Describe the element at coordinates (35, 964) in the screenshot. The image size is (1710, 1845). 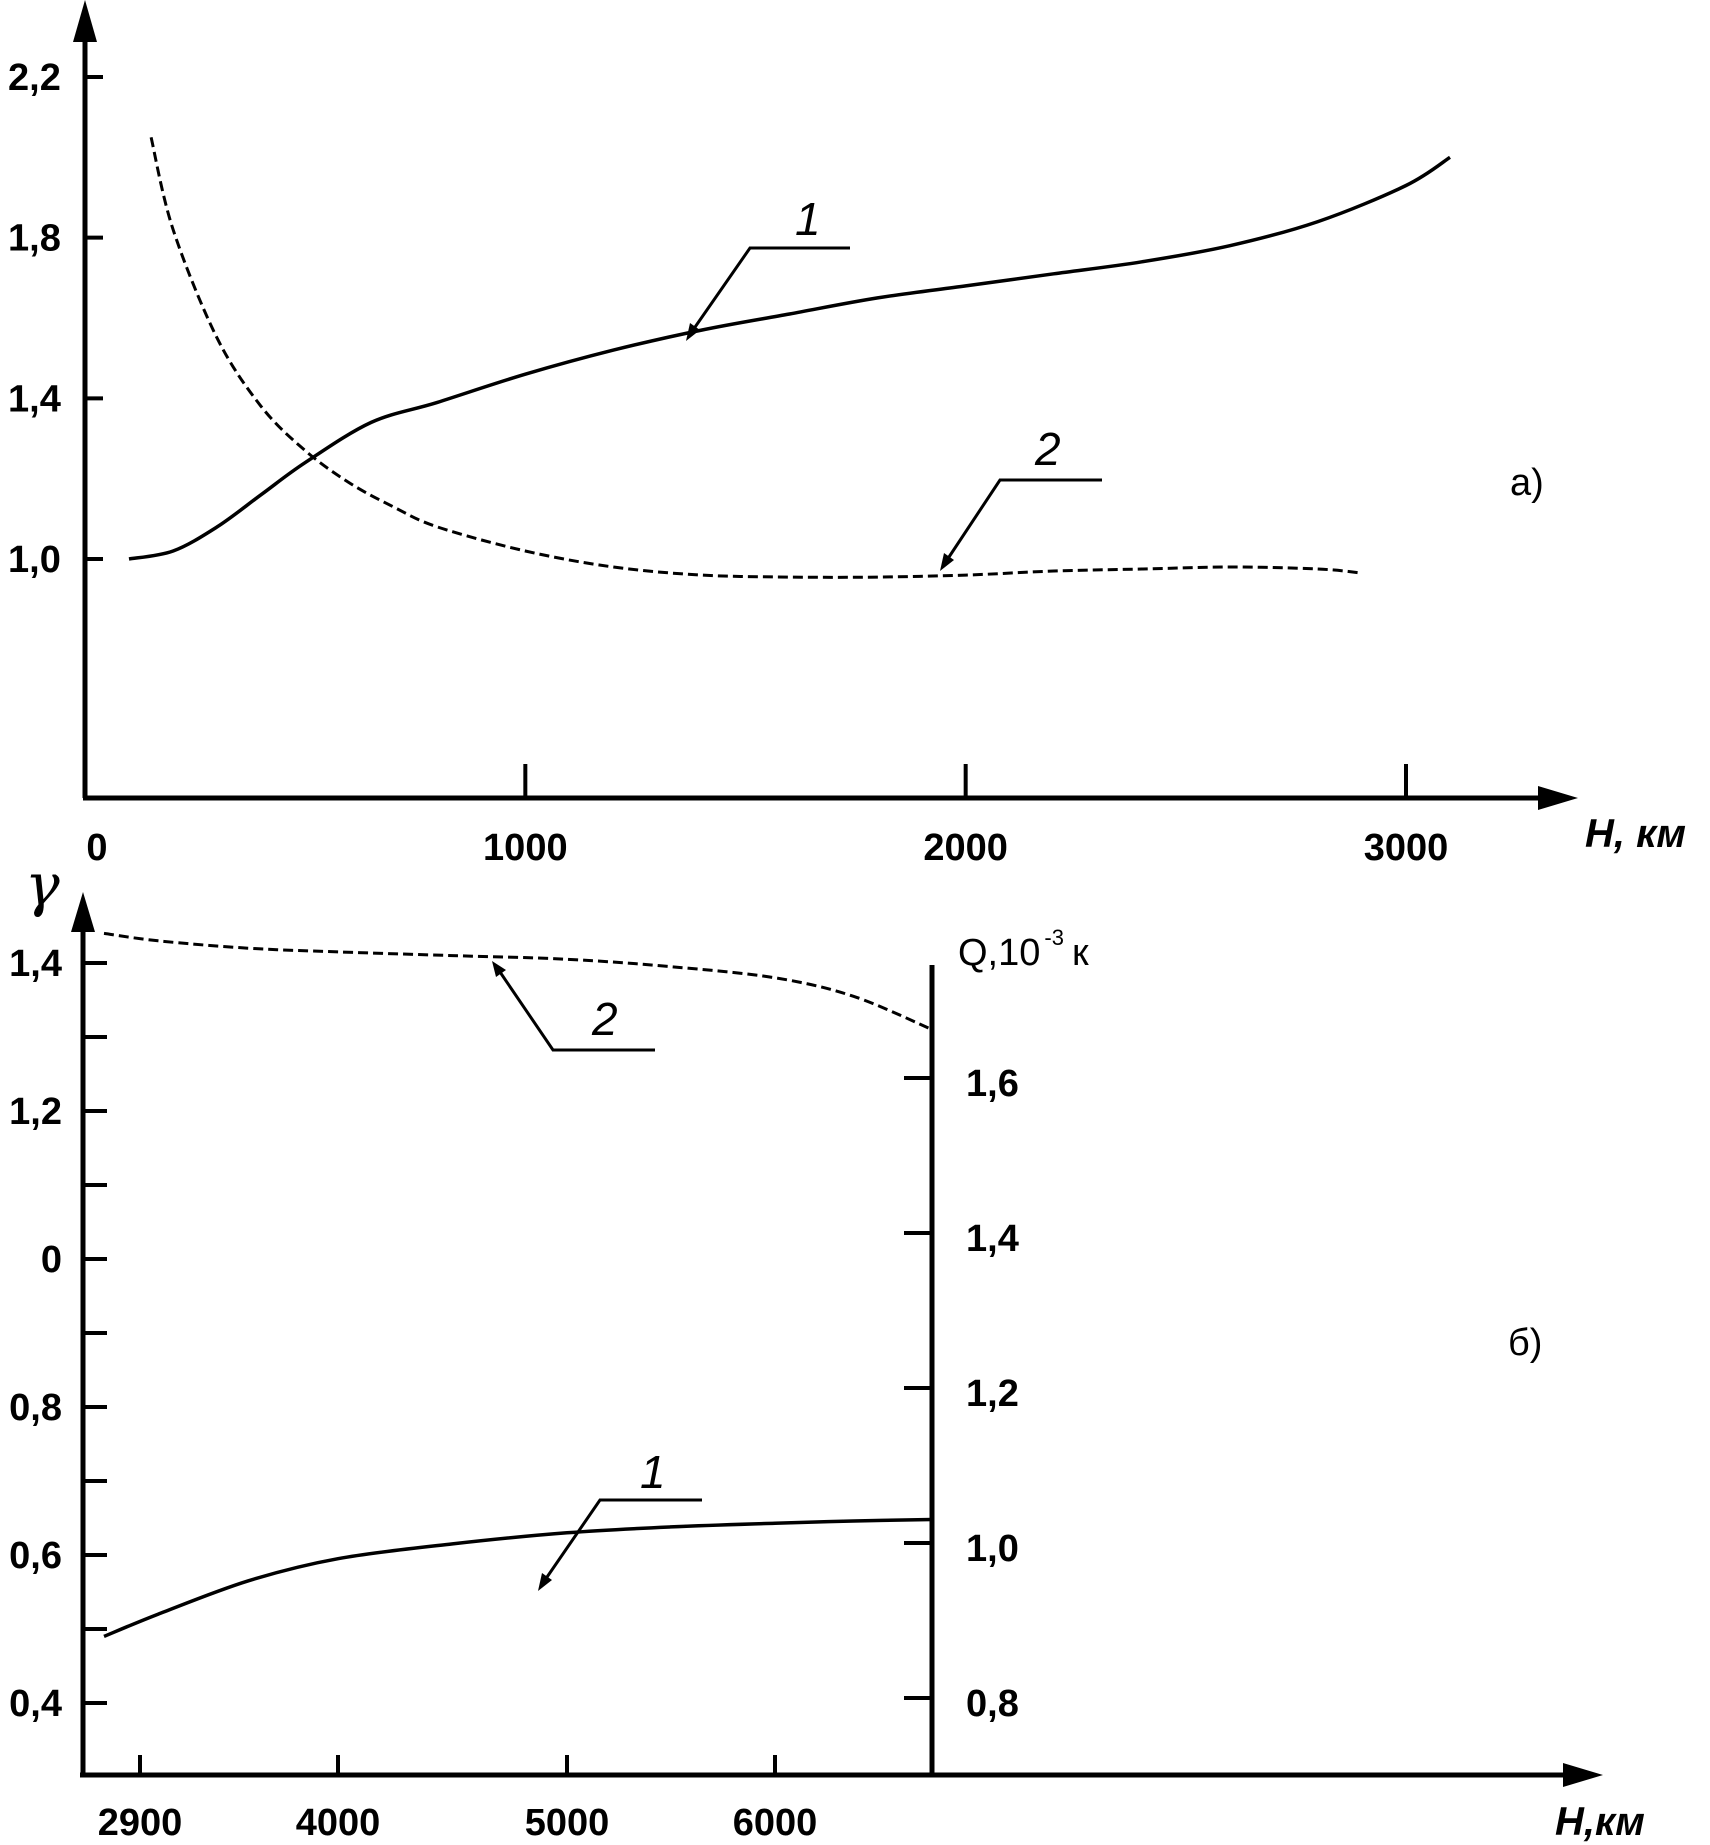
I see `panel-b-y-tick-label: 1,4` at that location.